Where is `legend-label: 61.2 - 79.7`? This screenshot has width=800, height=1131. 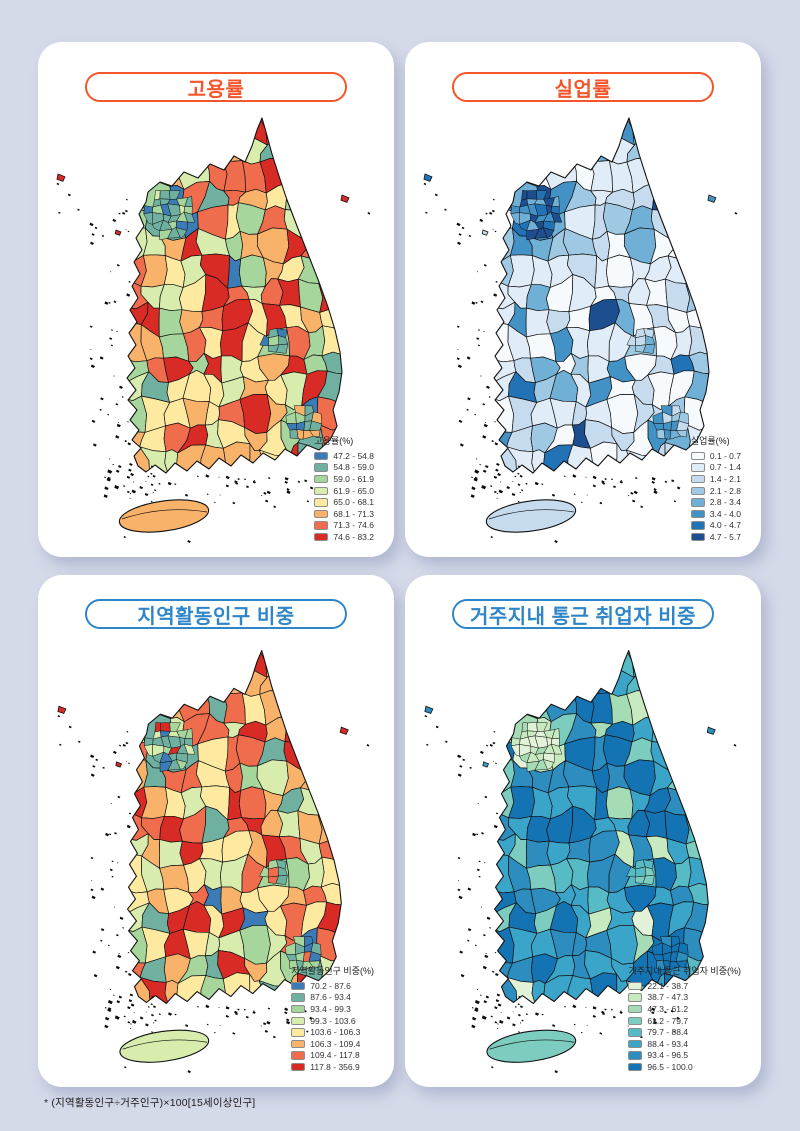
legend-label: 61.2 - 79.7 is located at coordinates (668, 1020).